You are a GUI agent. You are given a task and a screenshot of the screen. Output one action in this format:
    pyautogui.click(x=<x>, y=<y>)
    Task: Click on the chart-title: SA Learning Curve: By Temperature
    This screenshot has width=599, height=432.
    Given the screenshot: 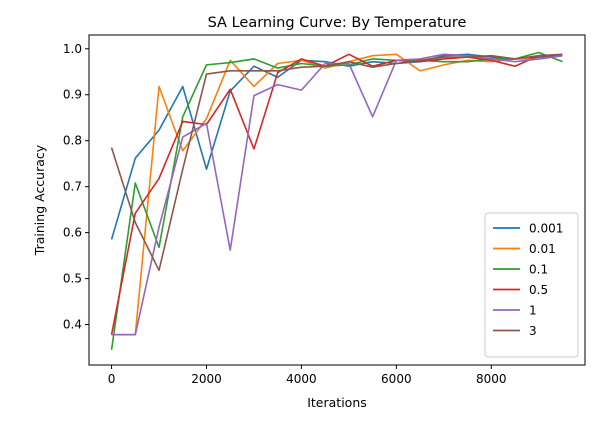 What is the action you would take?
    pyautogui.click(x=337, y=23)
    